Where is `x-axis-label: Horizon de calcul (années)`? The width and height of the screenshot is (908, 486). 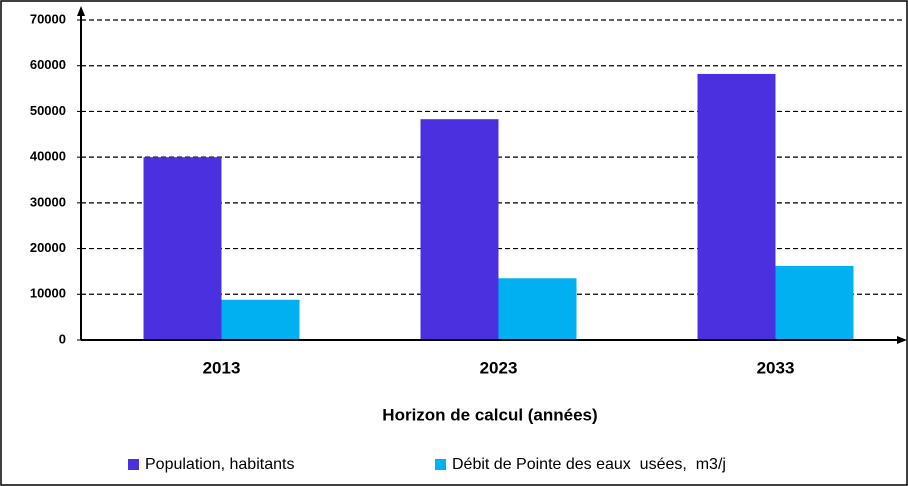 x-axis-label: Horizon de calcul (années) is located at coordinates (489, 414).